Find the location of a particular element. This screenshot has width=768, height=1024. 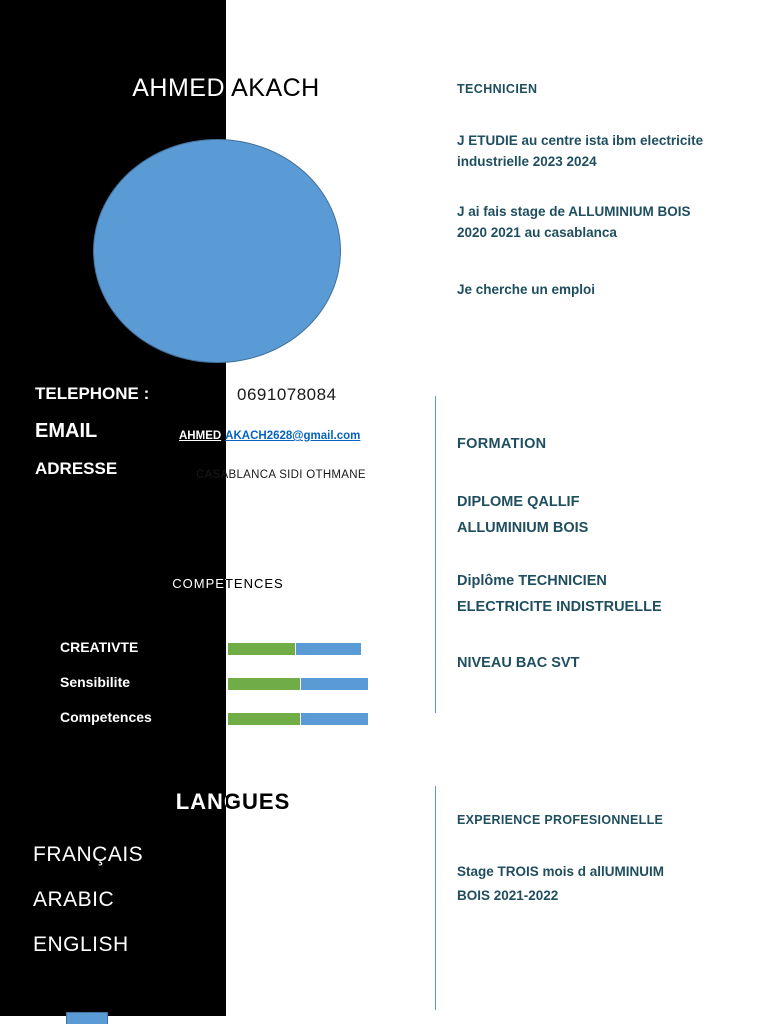

profile-photo-placeholder is located at coordinates (217, 251).